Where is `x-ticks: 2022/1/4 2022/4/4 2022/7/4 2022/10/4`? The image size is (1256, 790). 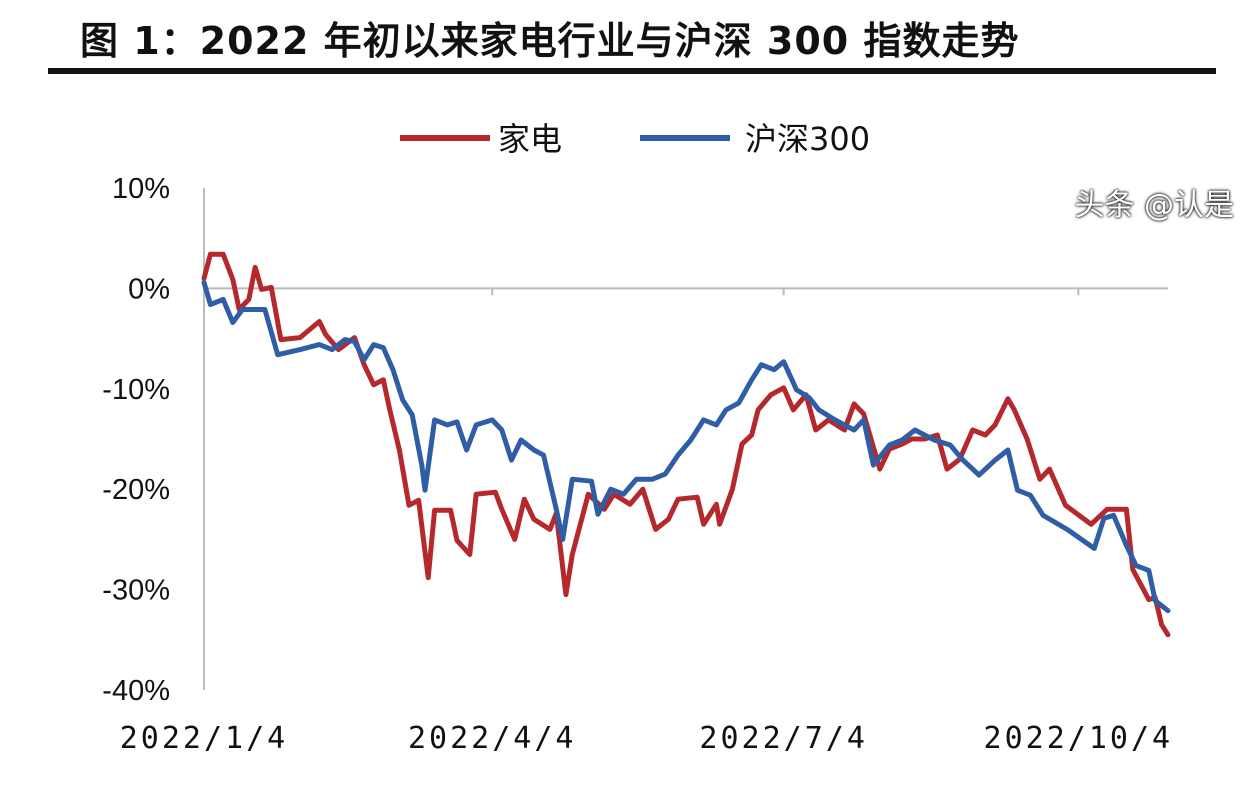
x-ticks: 2022/1/4 2022/4/4 2022/7/4 2022/10/4 is located at coordinates (647, 738).